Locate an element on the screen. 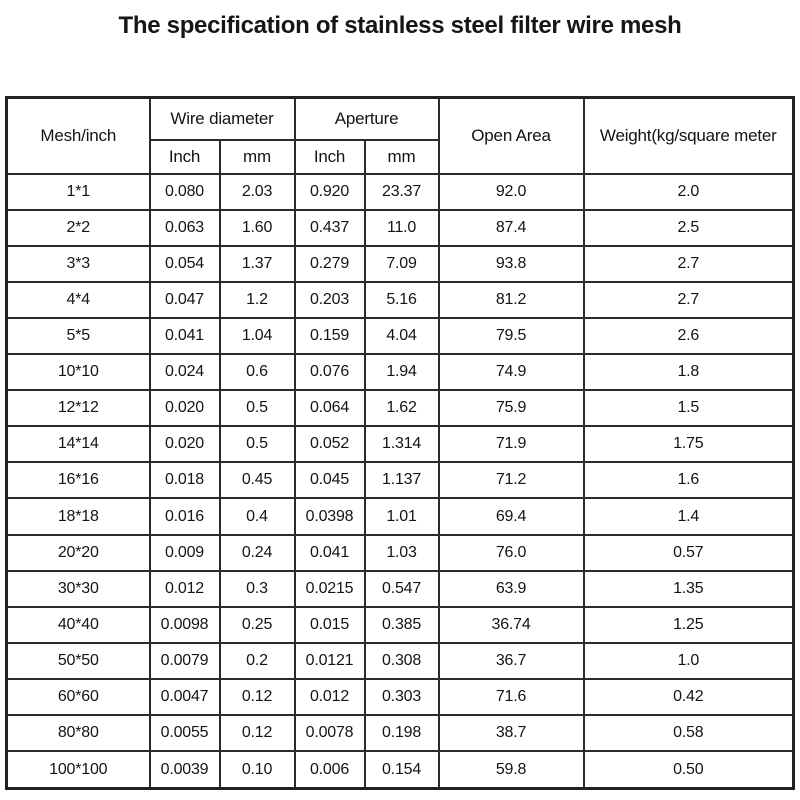  cell-weight: 1.6 is located at coordinates (688, 480).